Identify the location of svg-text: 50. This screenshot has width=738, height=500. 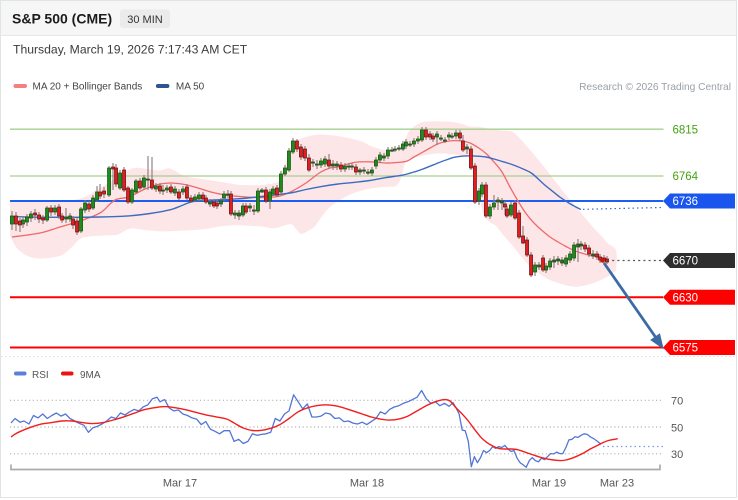
(677, 428).